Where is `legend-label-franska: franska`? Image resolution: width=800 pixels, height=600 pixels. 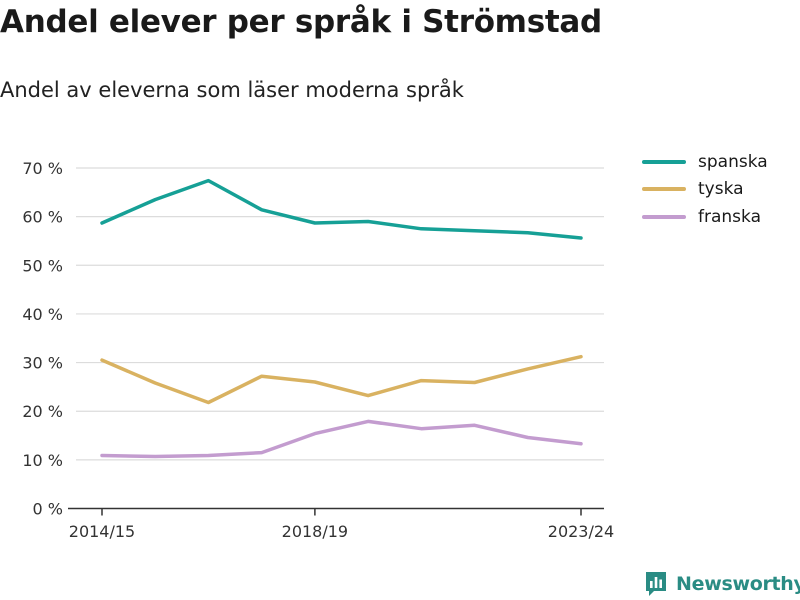 legend-label-franska: franska is located at coordinates (729, 216).